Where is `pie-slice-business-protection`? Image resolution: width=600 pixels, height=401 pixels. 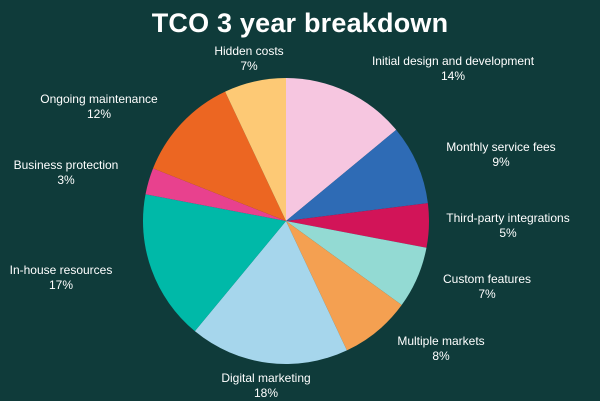 pie-slice-business-protection is located at coordinates (215, 194).